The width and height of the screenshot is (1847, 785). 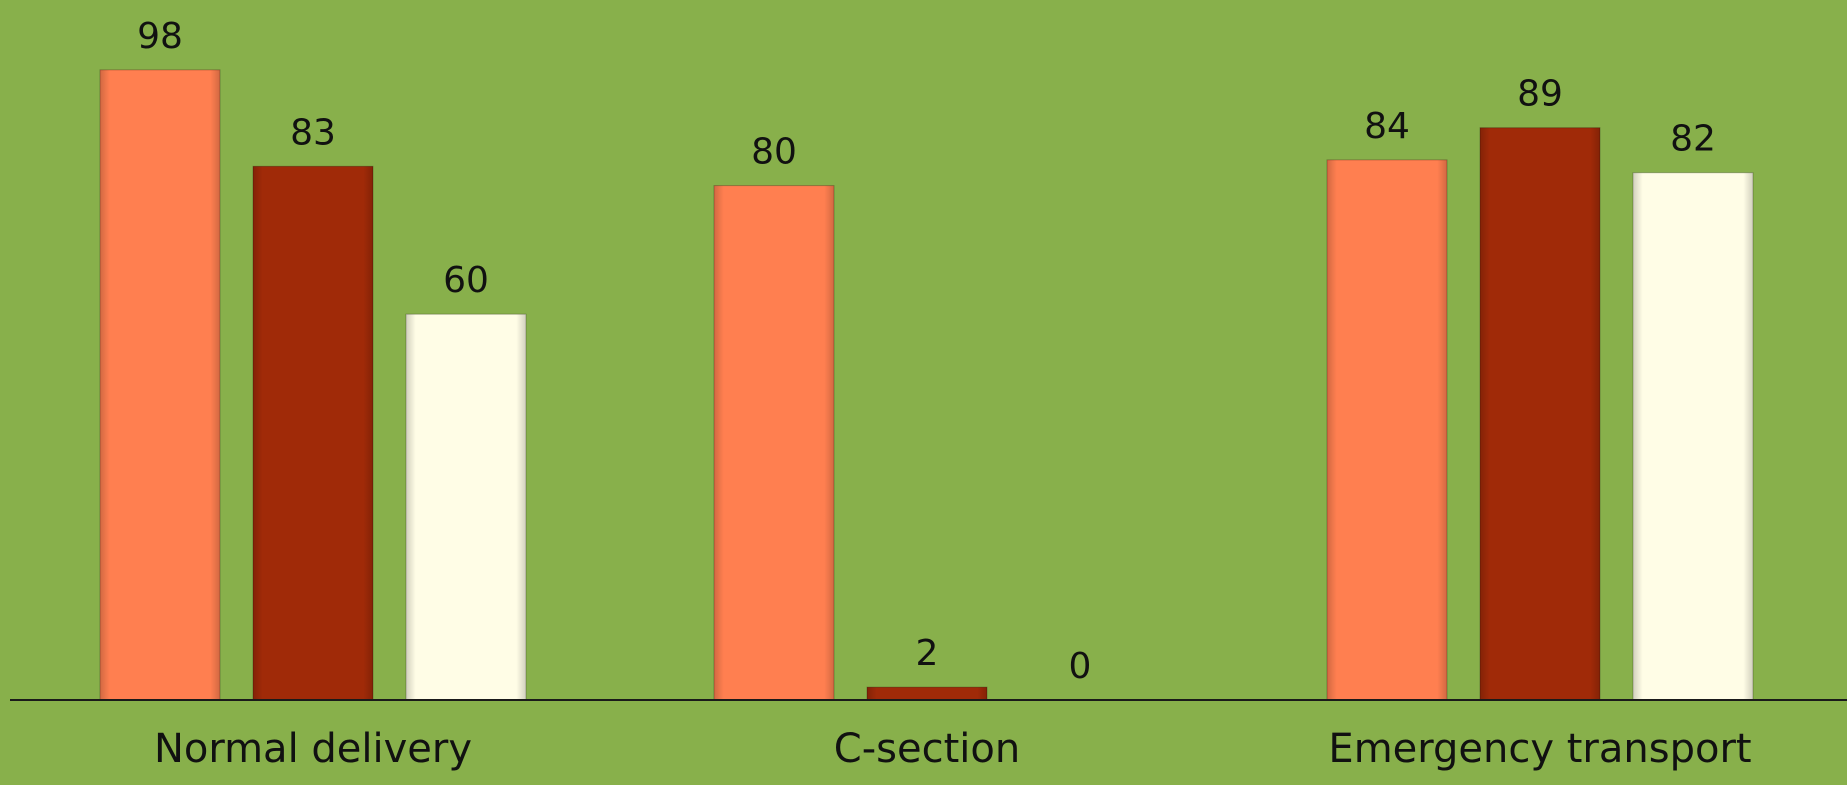 What do you see at coordinates (1080, 666) in the screenshot?
I see `value-label-1-2: 0` at bounding box center [1080, 666].